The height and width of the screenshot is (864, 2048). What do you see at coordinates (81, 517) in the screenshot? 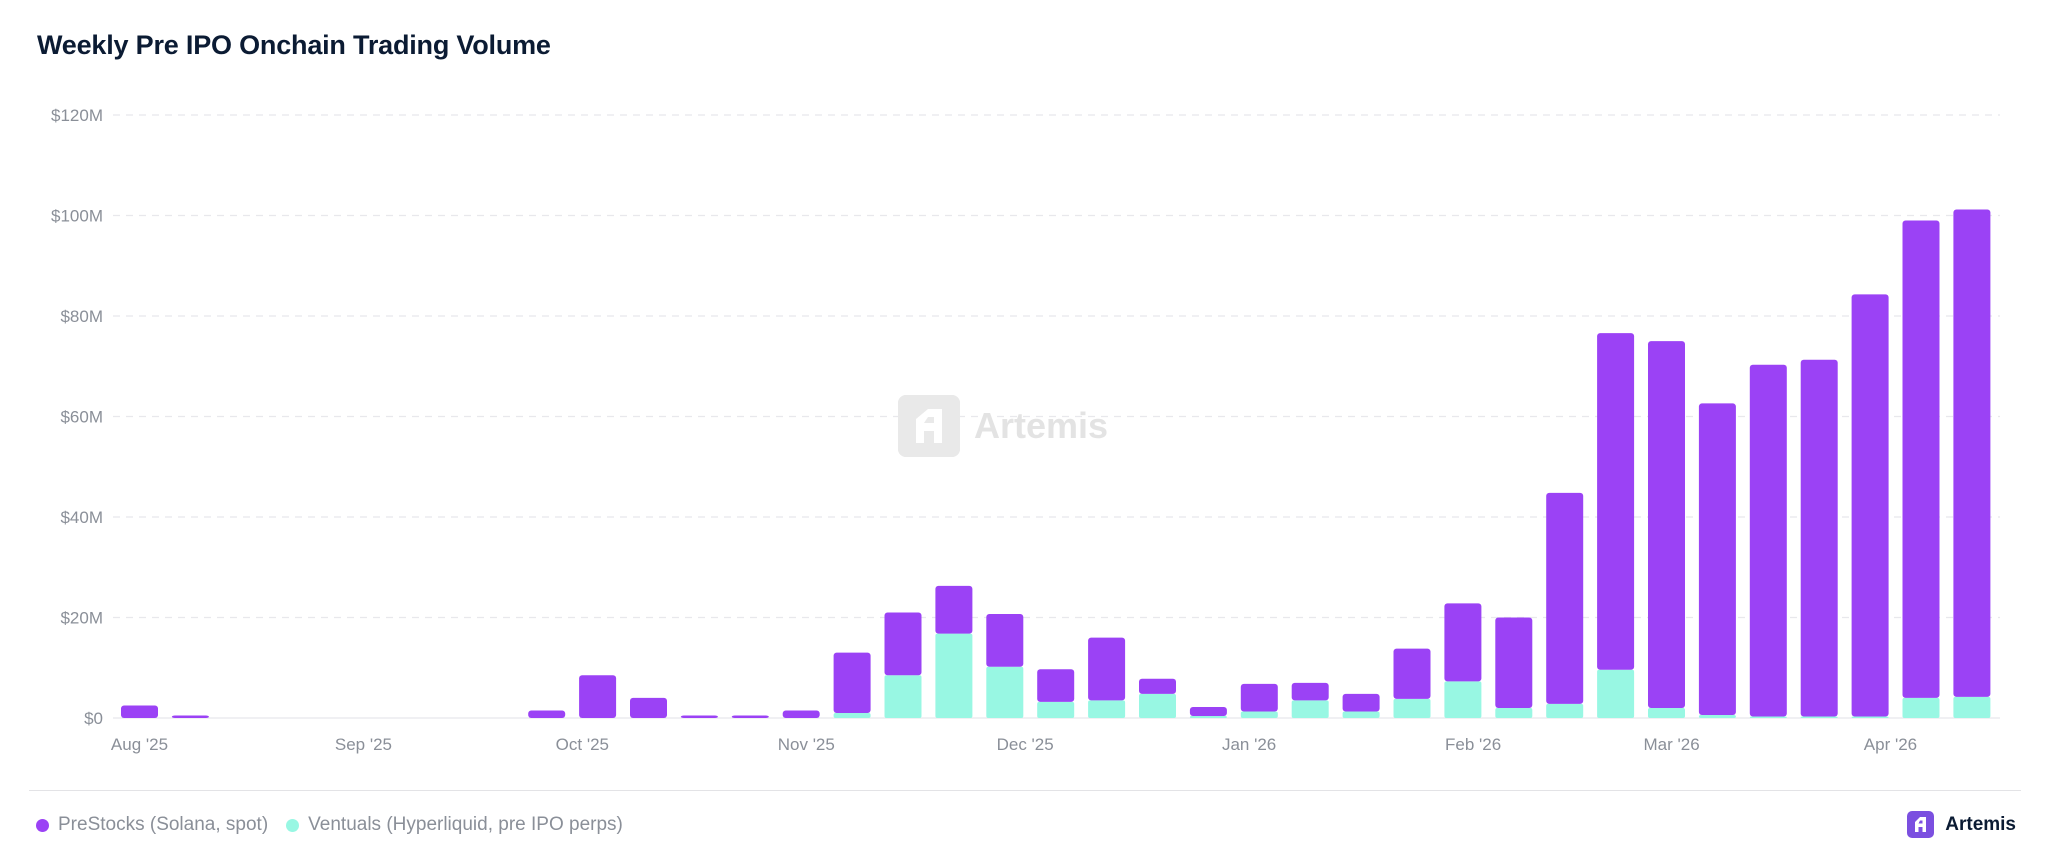
I see `y-tick-label: $40M` at bounding box center [81, 517].